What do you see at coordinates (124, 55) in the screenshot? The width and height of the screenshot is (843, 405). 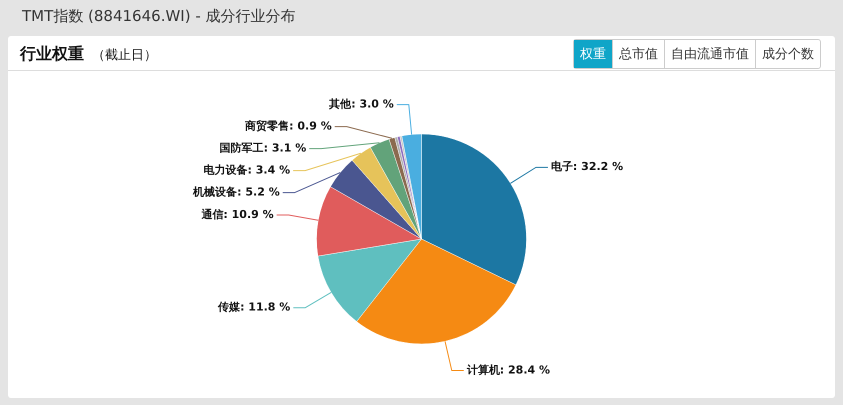 I see `text: （截止日）` at bounding box center [124, 55].